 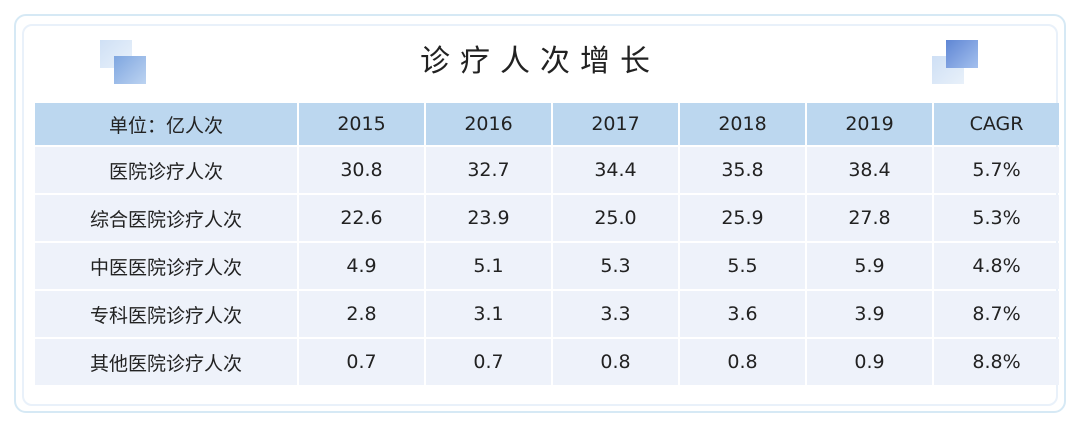 What do you see at coordinates (361, 218) in the screenshot?
I see `cell: 22.6` at bounding box center [361, 218].